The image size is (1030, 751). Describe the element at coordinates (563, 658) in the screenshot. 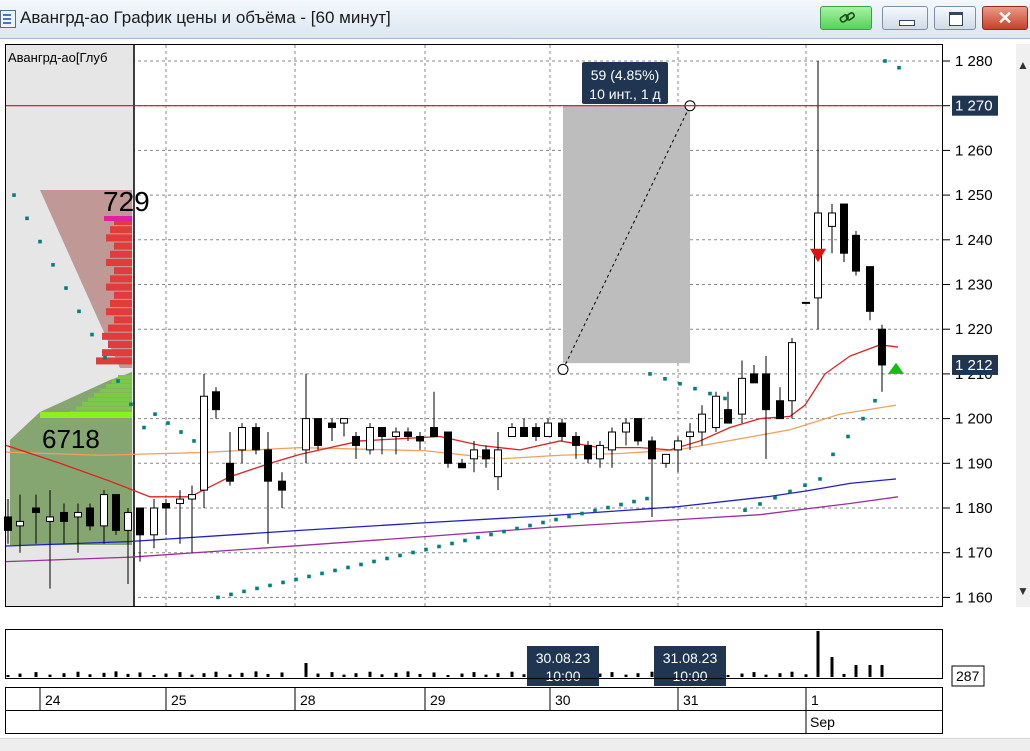

I see `cursor-date-label: 30.08.23` at that location.